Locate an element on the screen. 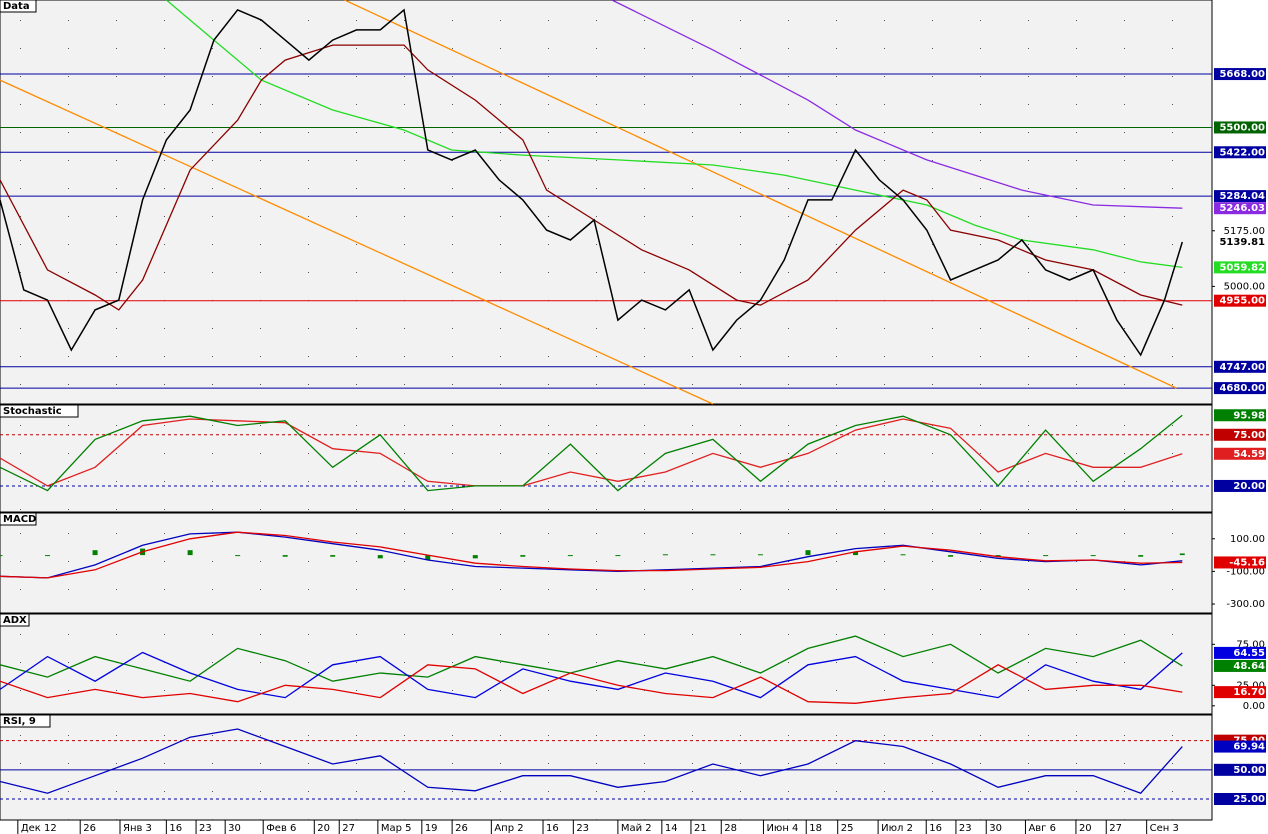 This screenshot has height=834, width=1268. y-tick-label: 75.00 is located at coordinates (1250, 644).